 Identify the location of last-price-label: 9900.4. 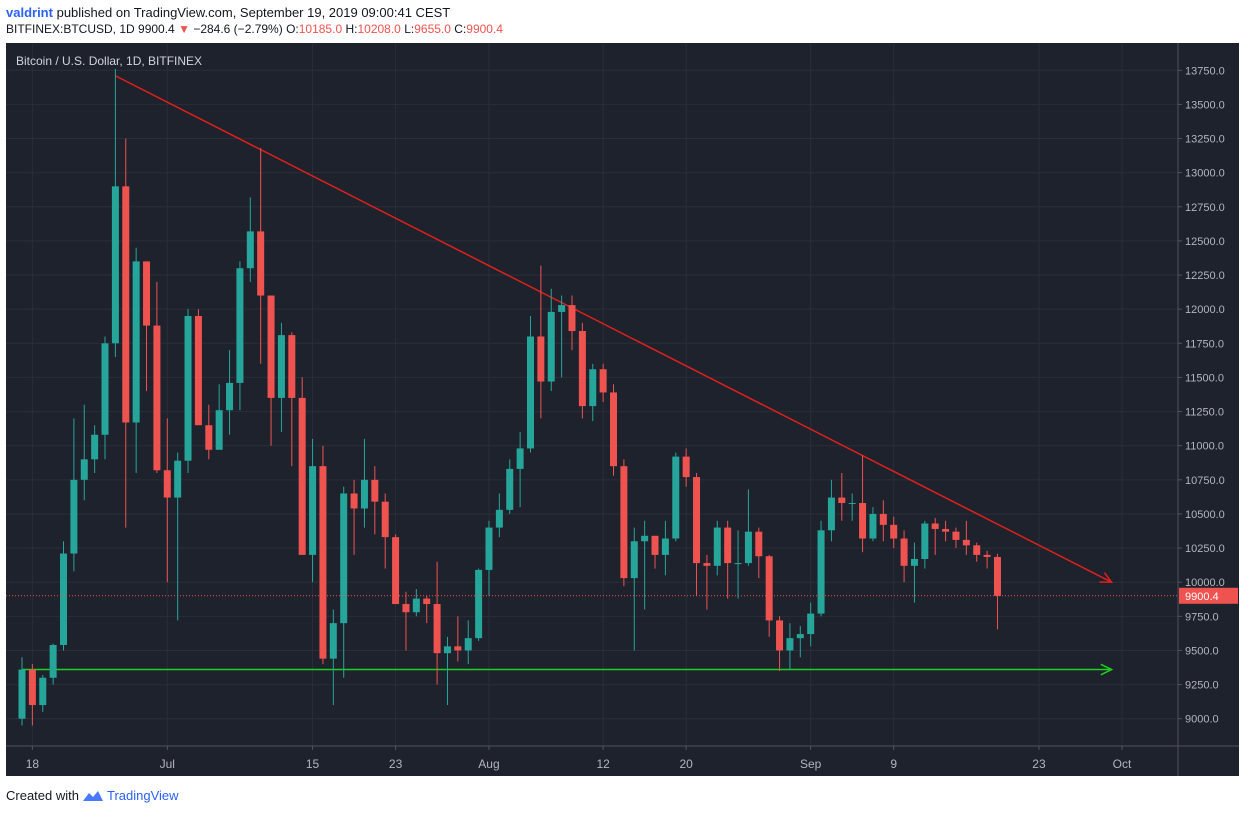
(1202, 597).